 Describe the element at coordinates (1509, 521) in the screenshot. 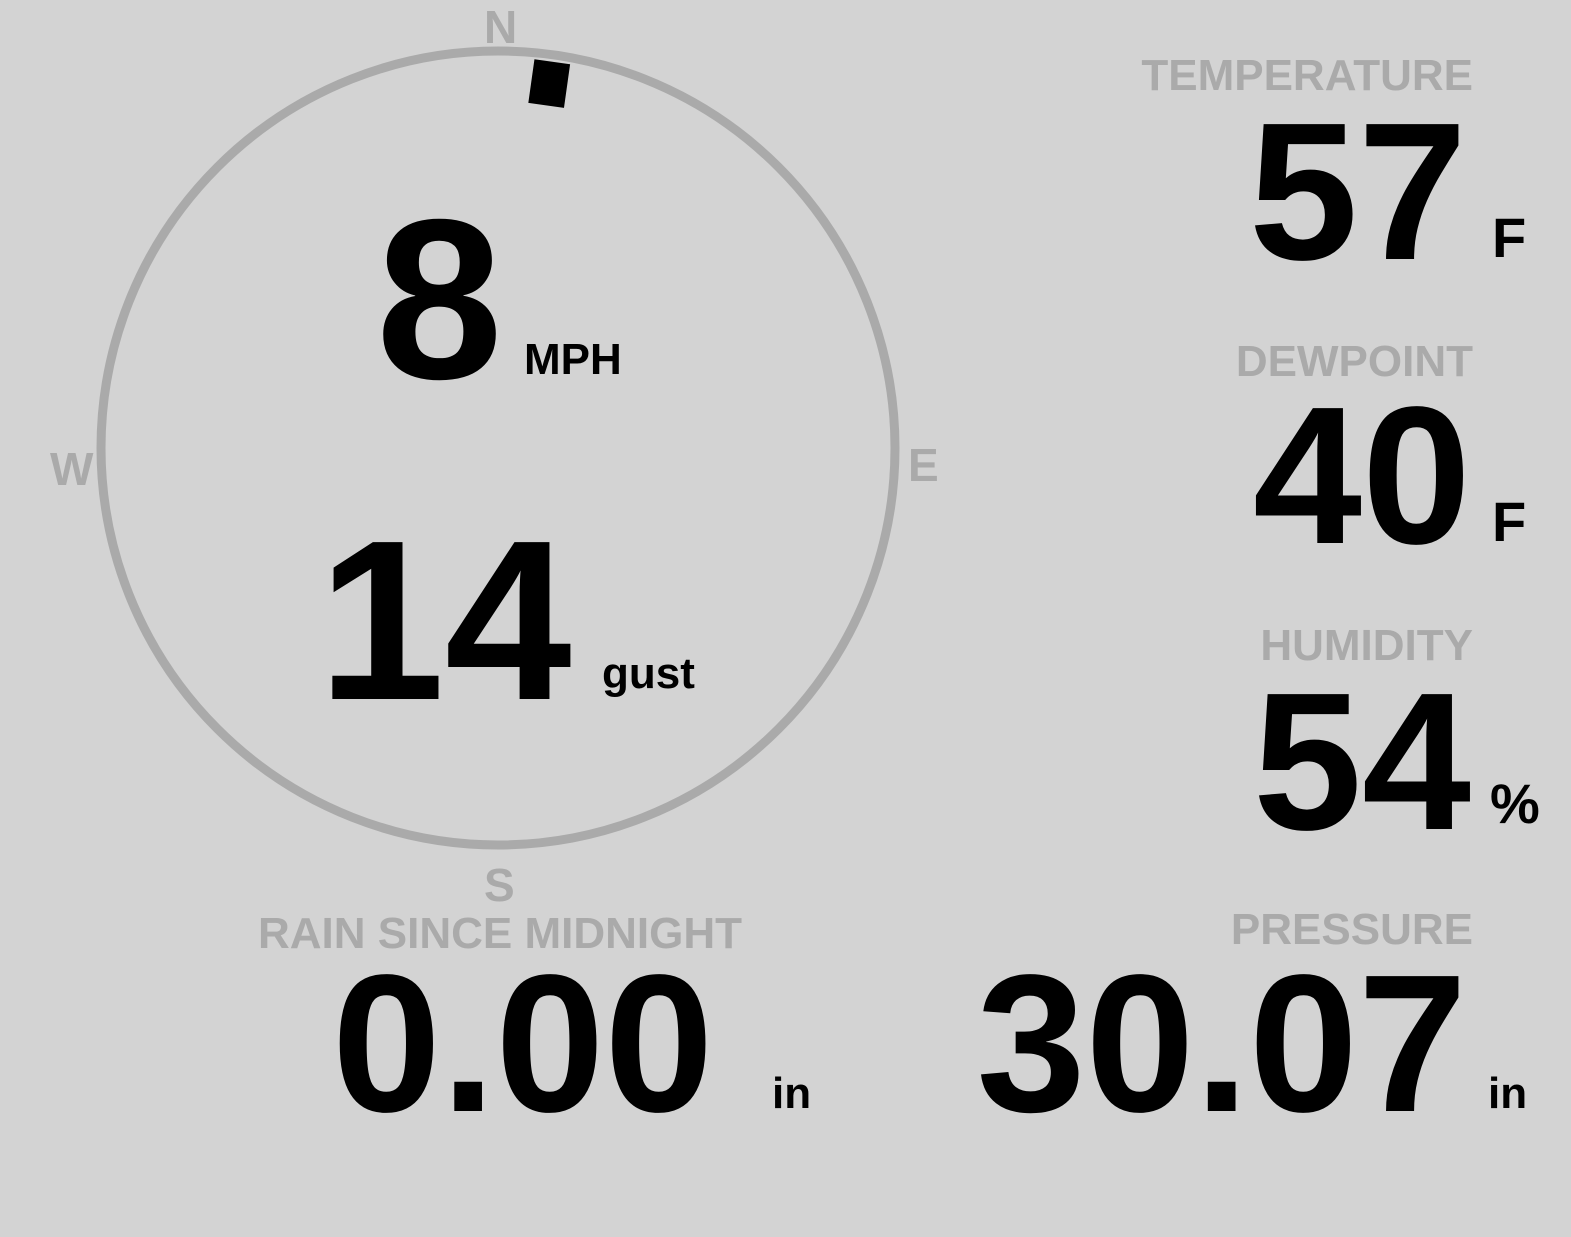

I see `dewpoint-unit: F` at that location.